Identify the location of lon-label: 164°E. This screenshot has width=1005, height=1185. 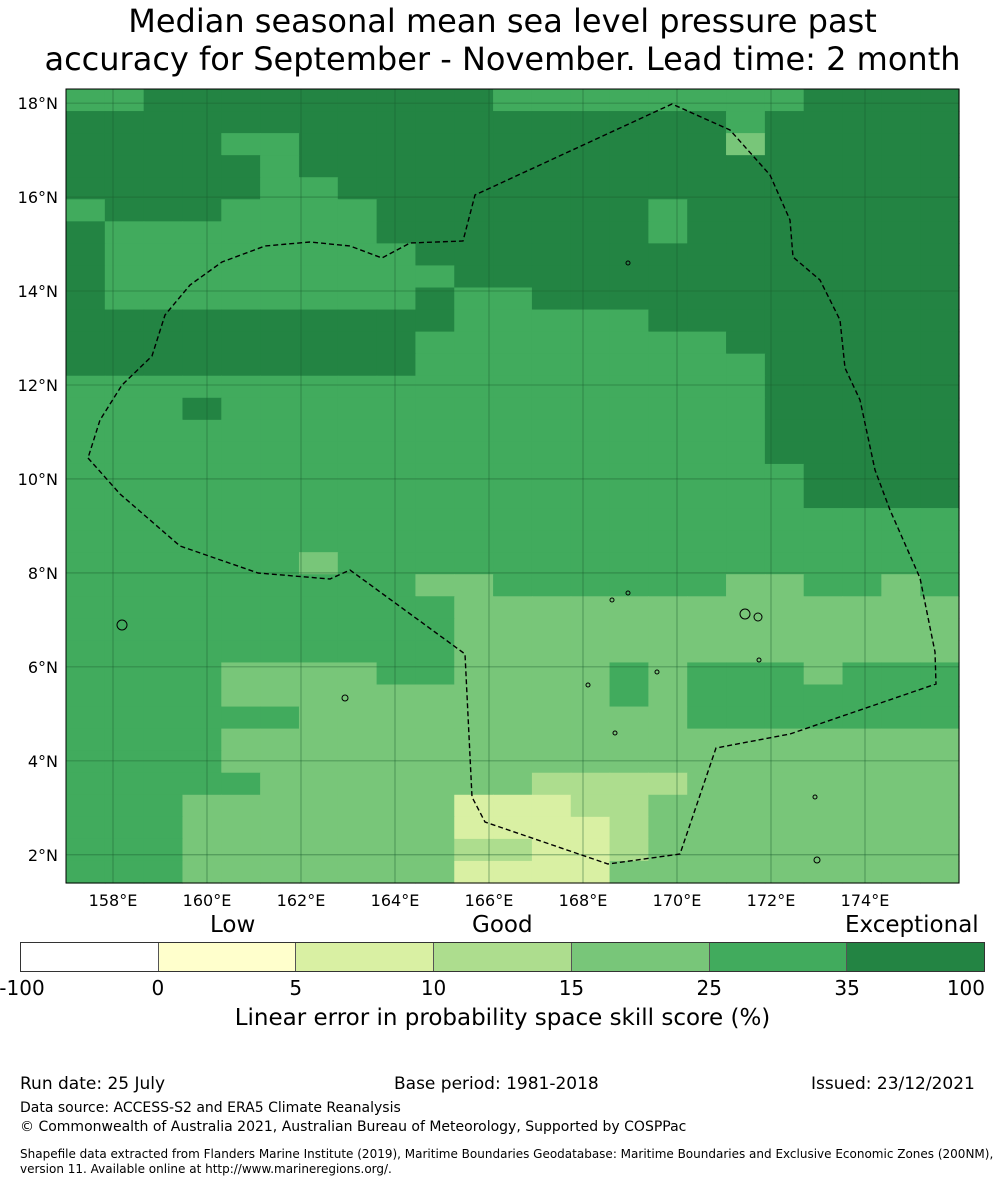
(395, 900).